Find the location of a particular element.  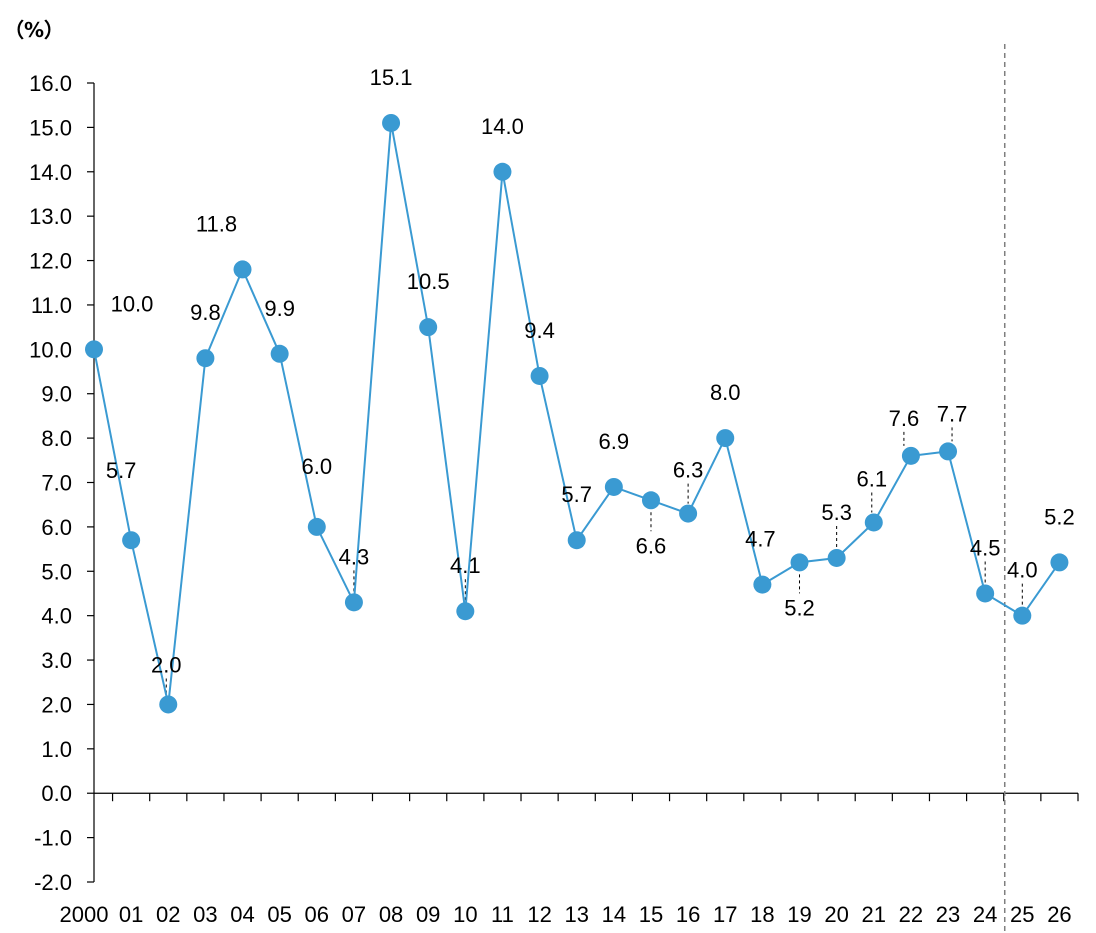

data-label: 4.5 is located at coordinates (985, 547).